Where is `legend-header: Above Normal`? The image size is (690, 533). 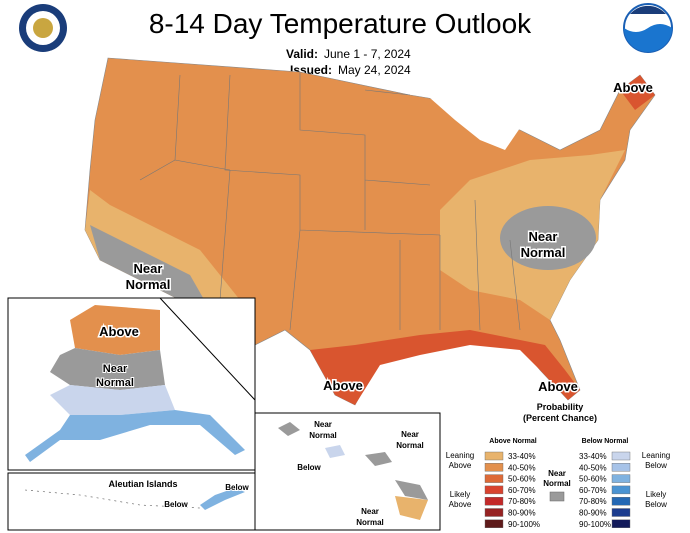 legend-header: Above Normal is located at coordinates (513, 441).